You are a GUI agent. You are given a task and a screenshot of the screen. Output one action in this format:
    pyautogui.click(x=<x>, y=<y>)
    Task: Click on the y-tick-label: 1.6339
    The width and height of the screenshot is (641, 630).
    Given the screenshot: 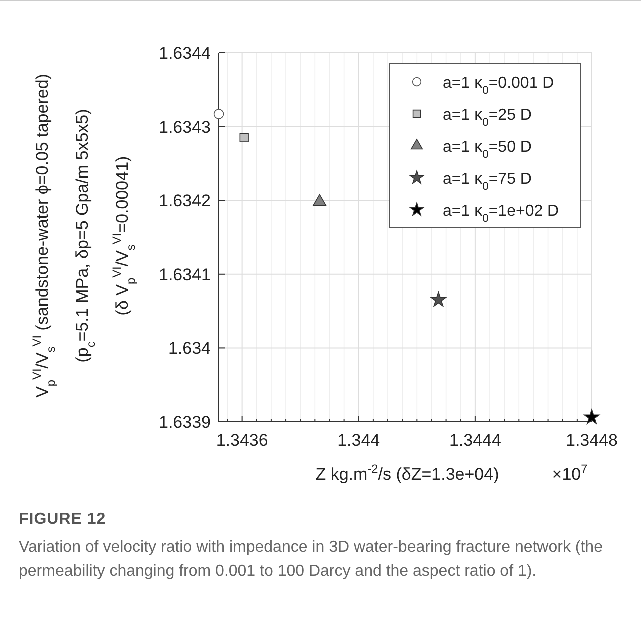 What is the action you would take?
    pyautogui.click(x=185, y=422)
    